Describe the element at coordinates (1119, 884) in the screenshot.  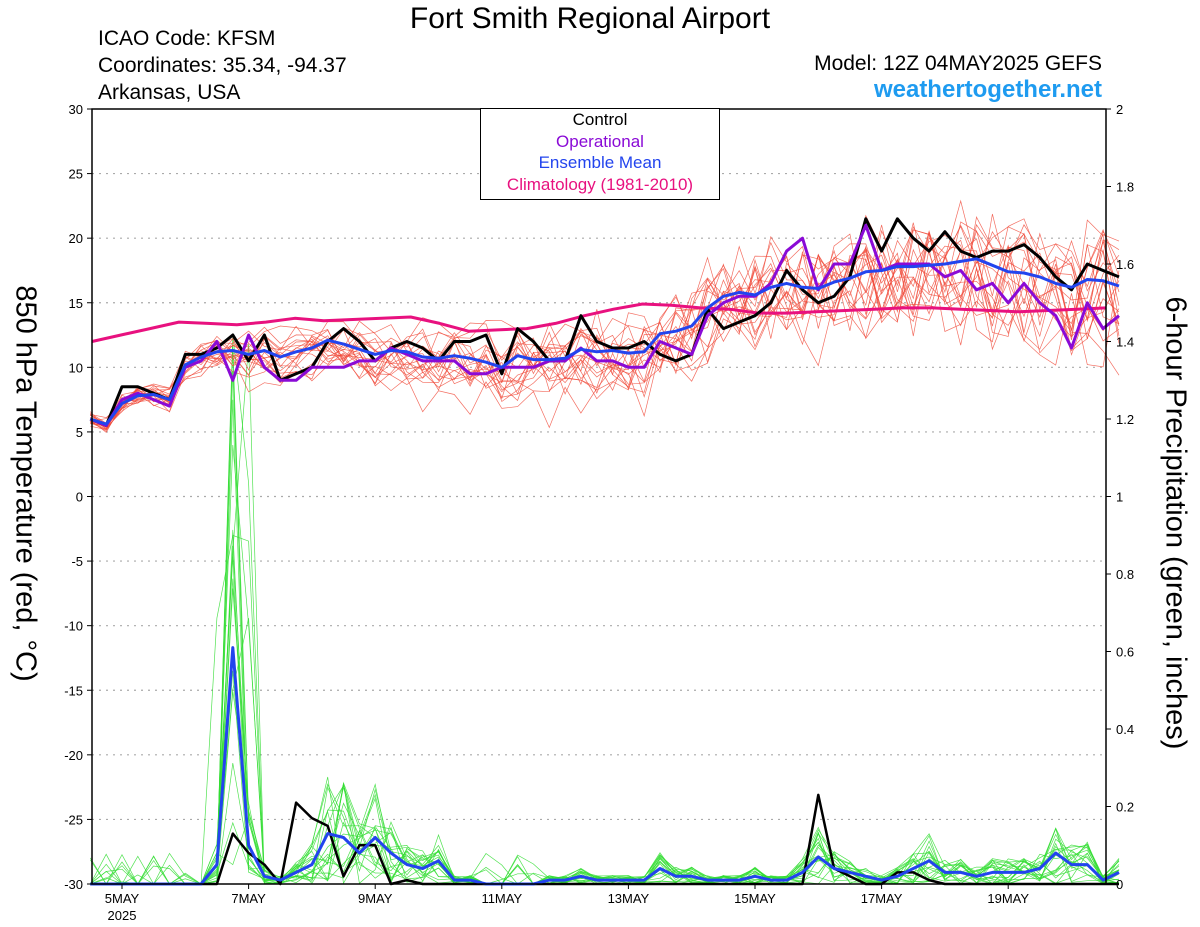
I see `right-tick-label: 0` at that location.